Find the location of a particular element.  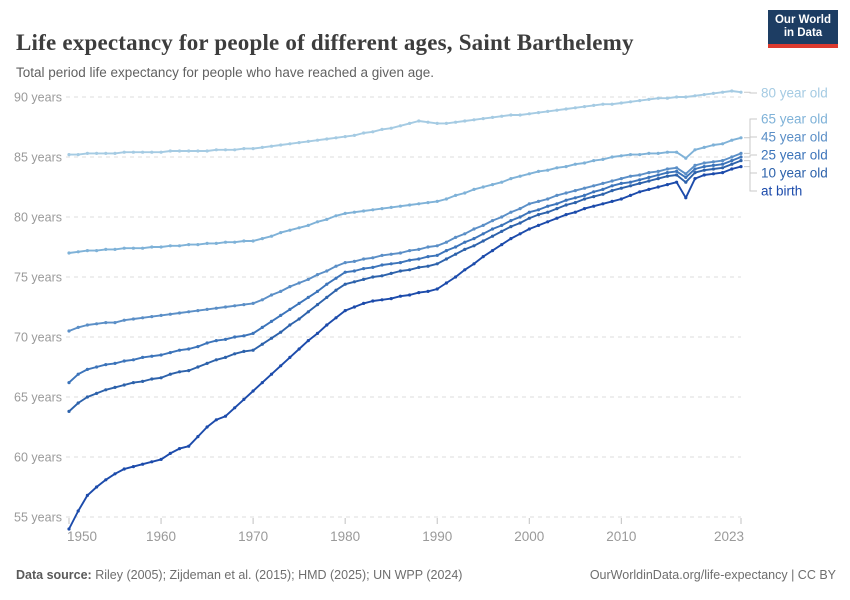

owid-logo-line2: in Data is located at coordinates (803, 33).